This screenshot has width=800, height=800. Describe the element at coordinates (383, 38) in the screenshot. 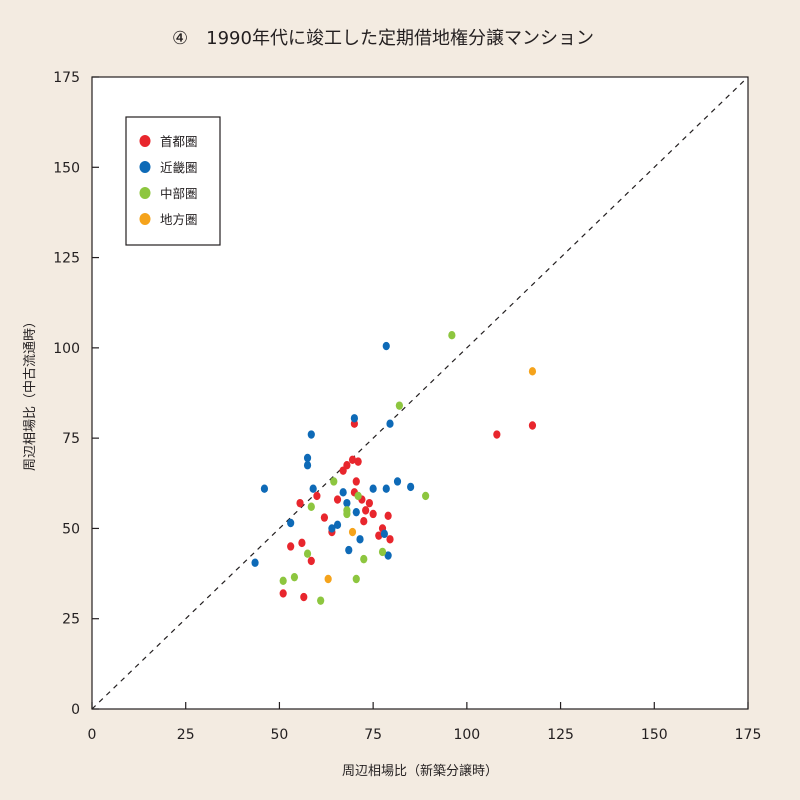

I see `chart-title: ④ 1990年代に竣工した定期借地権分譲マンション` at that location.